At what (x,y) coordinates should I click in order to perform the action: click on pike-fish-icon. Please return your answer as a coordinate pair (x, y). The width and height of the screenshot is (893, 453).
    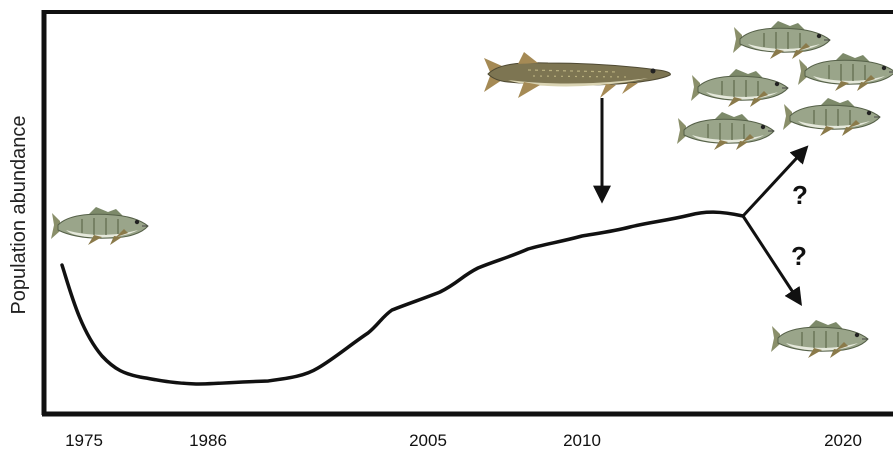
    Looking at the image, I should click on (577, 75).